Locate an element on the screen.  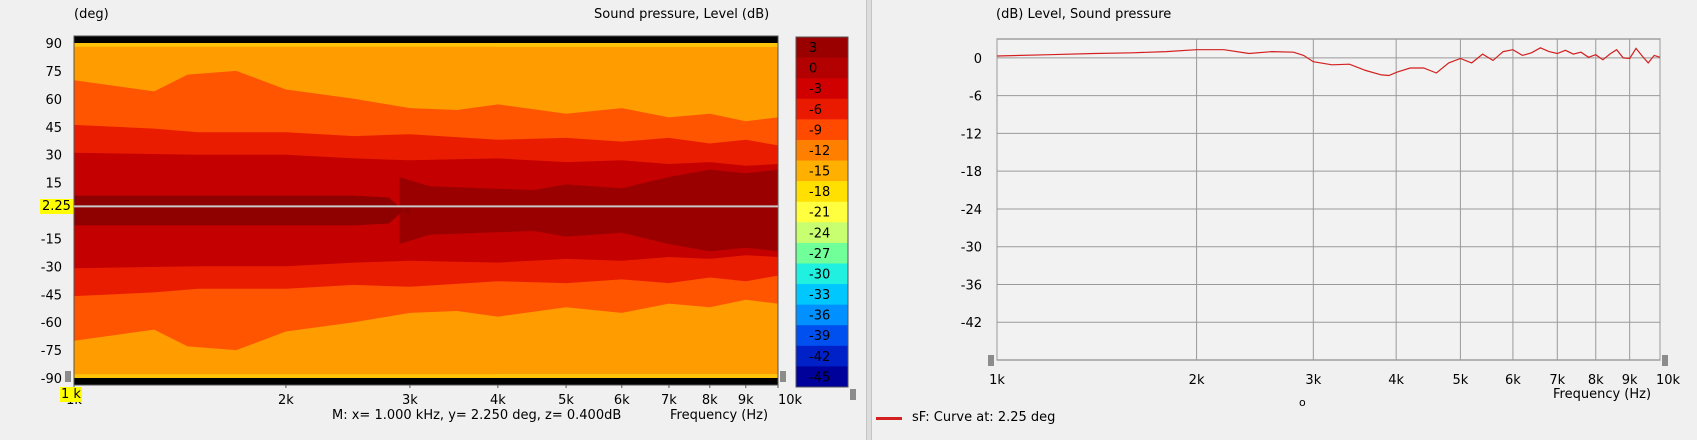
contour-y-tick-label: -15 is located at coordinates (51, 239).